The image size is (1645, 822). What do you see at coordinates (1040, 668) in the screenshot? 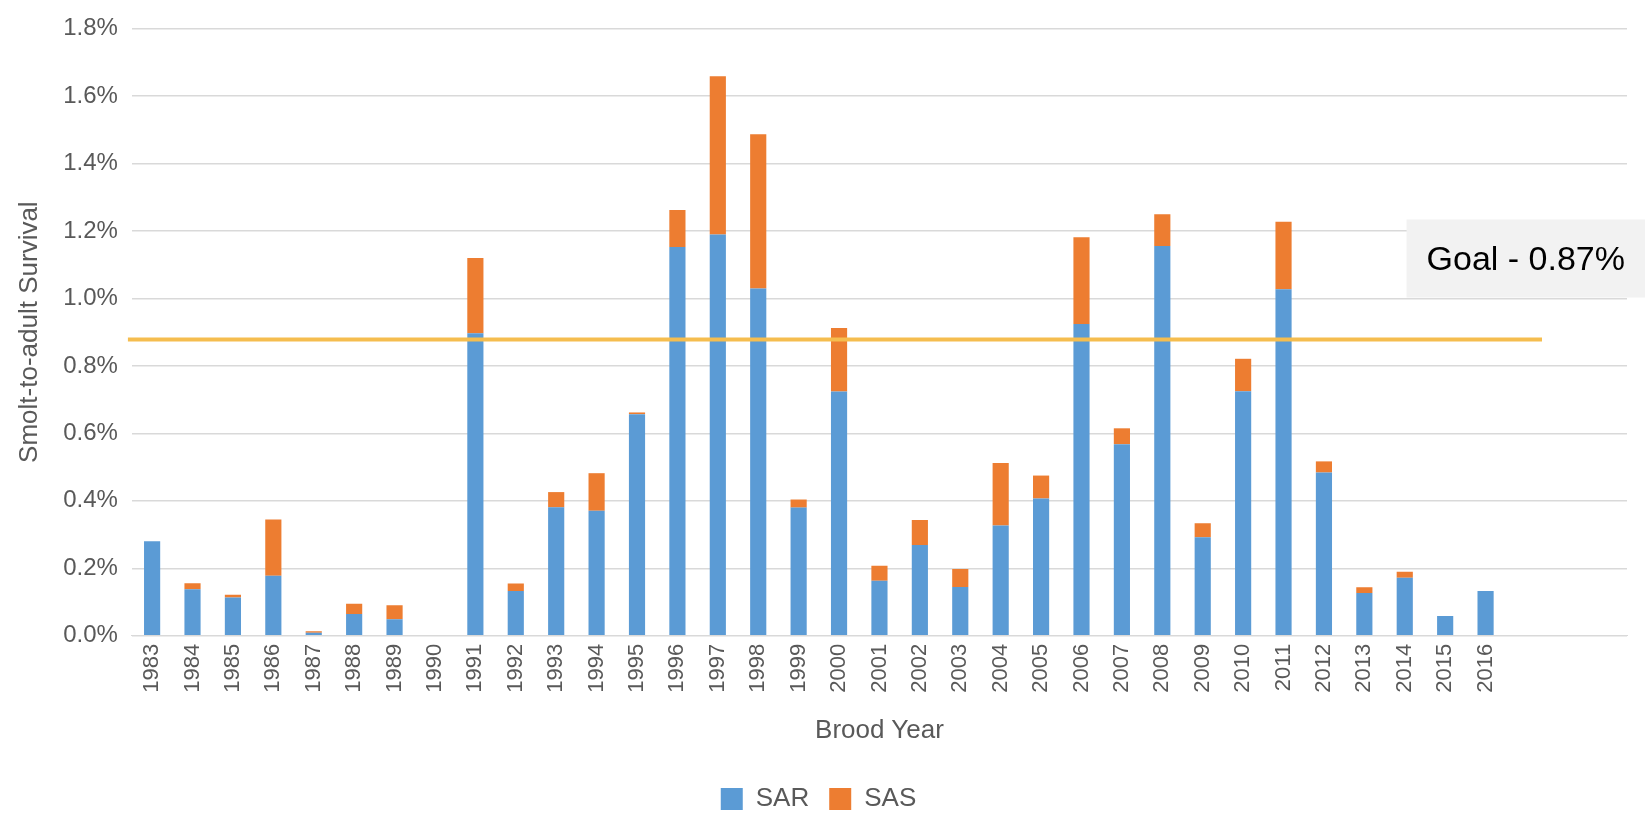
I see `x-tick-label: 2005` at bounding box center [1040, 668].